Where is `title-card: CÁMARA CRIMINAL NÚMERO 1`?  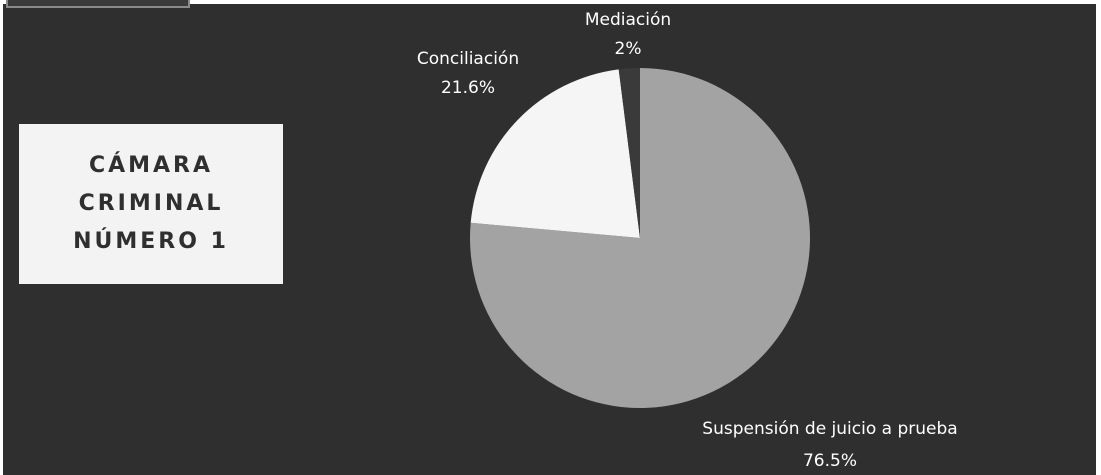
title-card: CÁMARA CRIMINAL NÚMERO 1 is located at coordinates (151, 204).